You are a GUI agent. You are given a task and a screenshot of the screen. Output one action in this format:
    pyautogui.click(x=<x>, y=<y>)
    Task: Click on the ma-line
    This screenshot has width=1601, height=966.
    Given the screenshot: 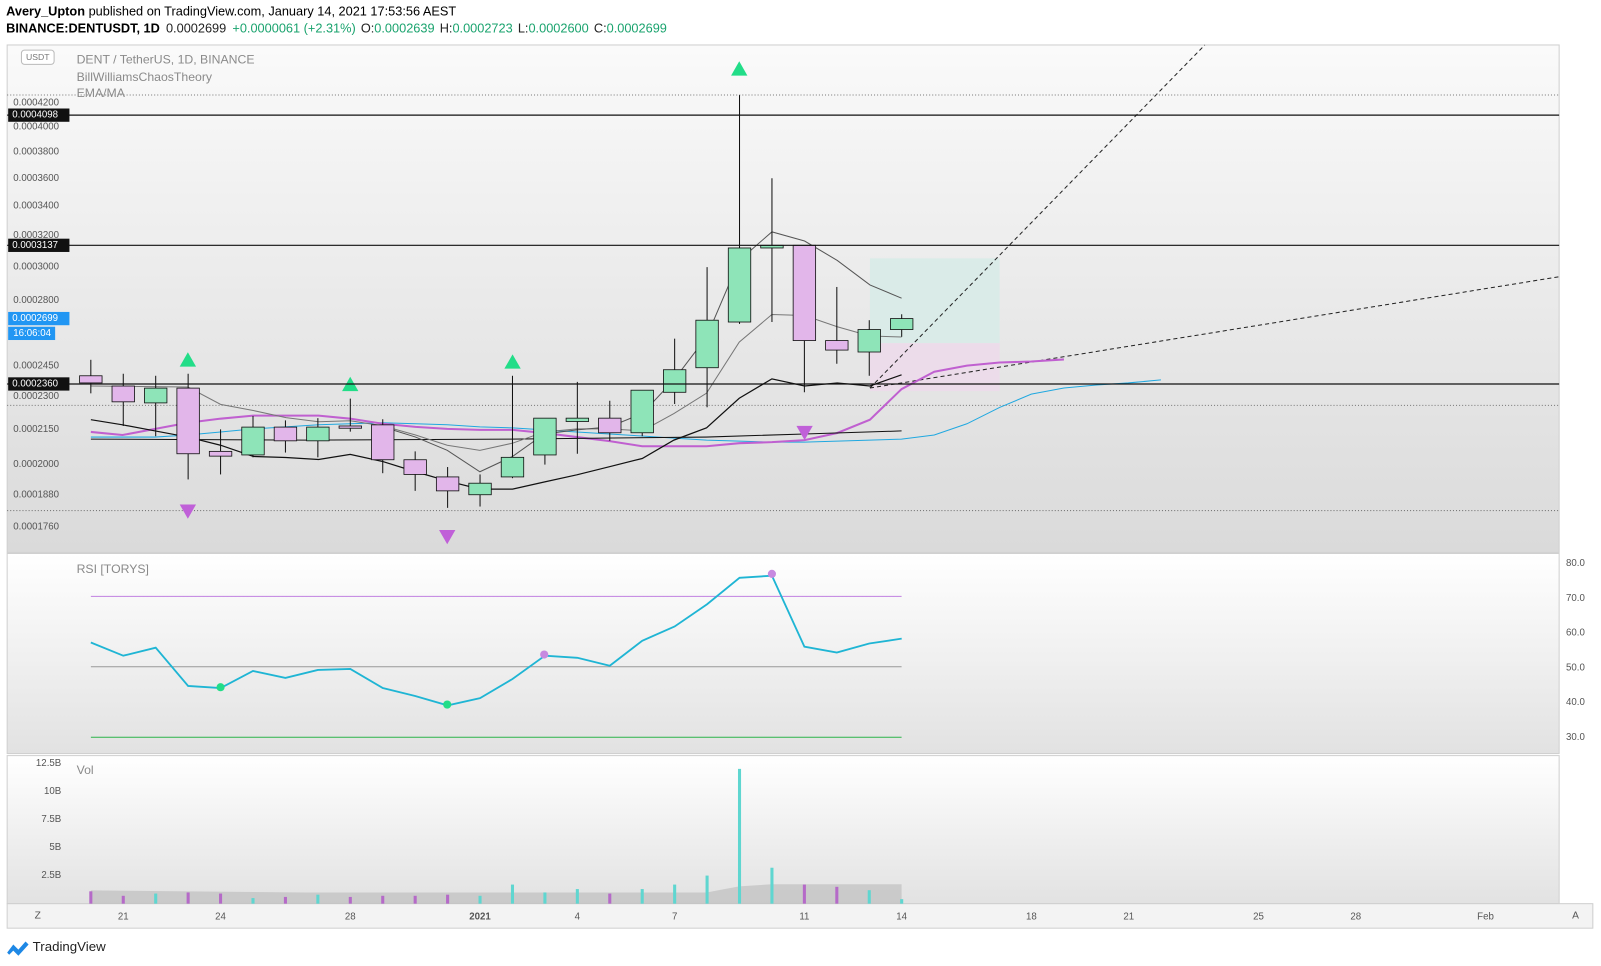 What is the action you would take?
    pyautogui.click(x=496, y=435)
    